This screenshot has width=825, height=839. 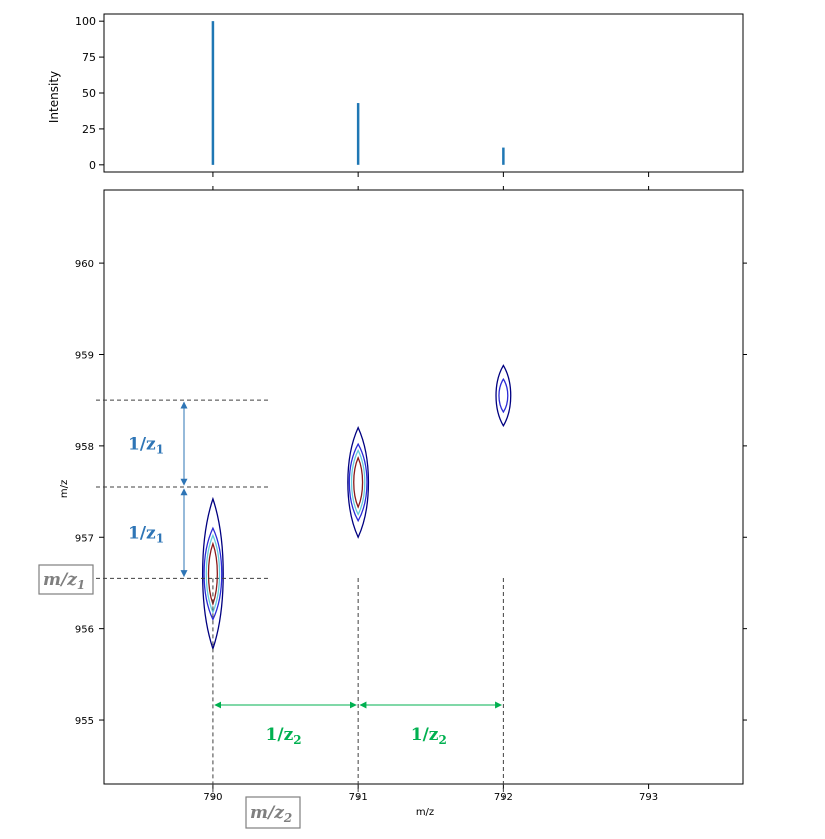 I want to click on m-over-z2-label: m/z2, so click(x=271, y=814).